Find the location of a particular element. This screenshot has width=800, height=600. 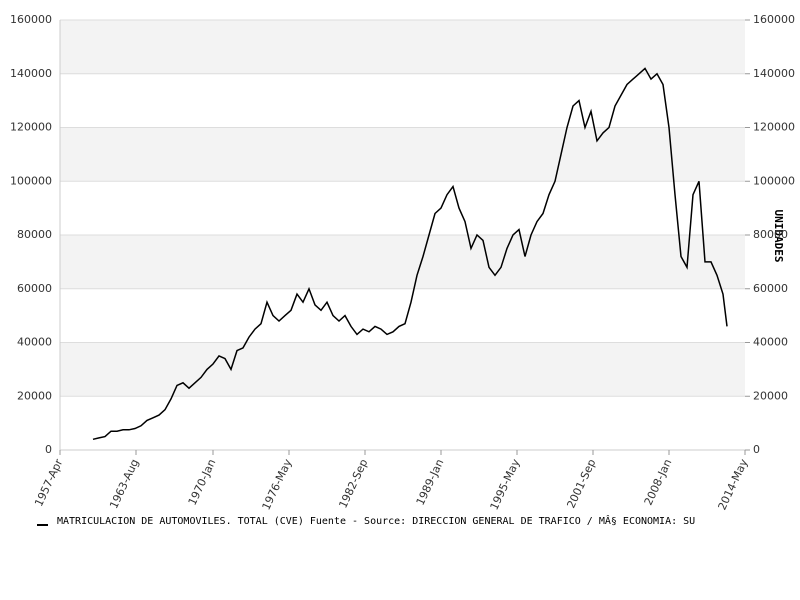

y-tick-label: 160000 is located at coordinates (31, 19).